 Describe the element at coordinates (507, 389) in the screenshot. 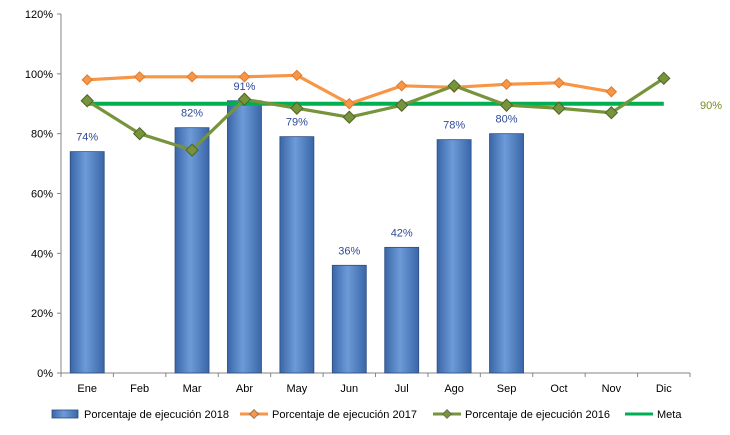

I see `x-tick-label: Sep` at that location.